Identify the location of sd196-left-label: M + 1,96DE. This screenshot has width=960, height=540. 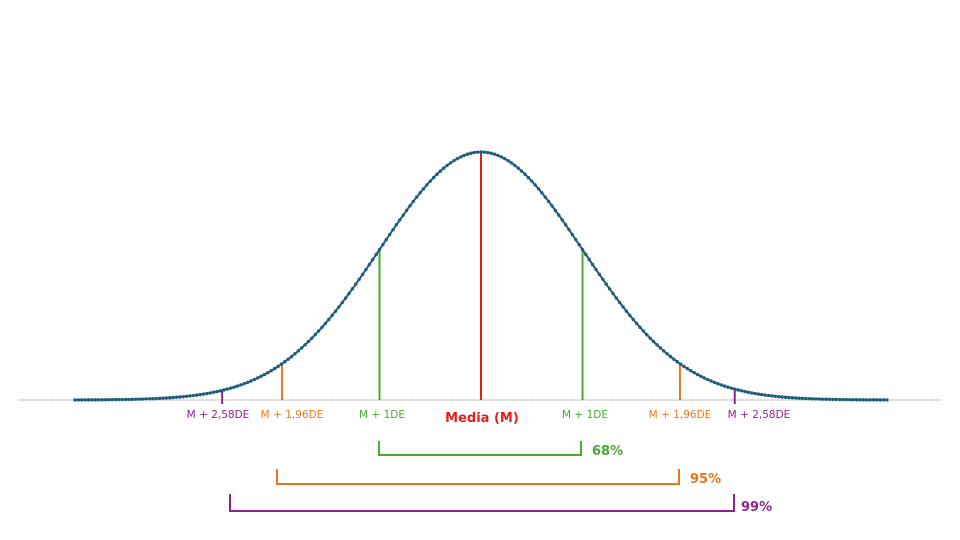
(292, 415).